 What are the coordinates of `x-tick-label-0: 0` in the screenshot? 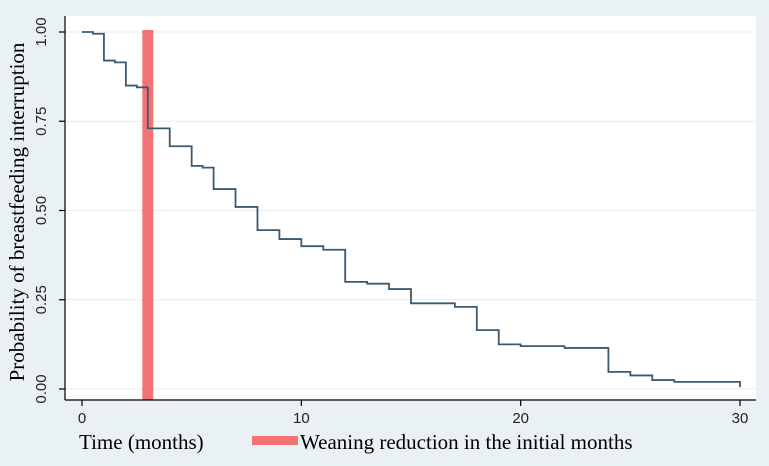 It's located at (82, 418).